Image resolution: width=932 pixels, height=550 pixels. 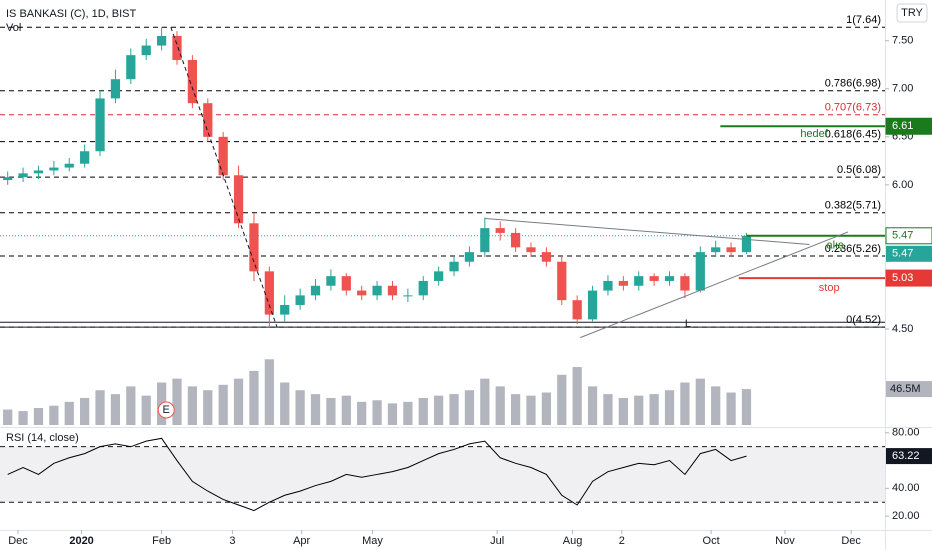 I want to click on fib-label: 0.236(5.26), so click(x=853, y=249).